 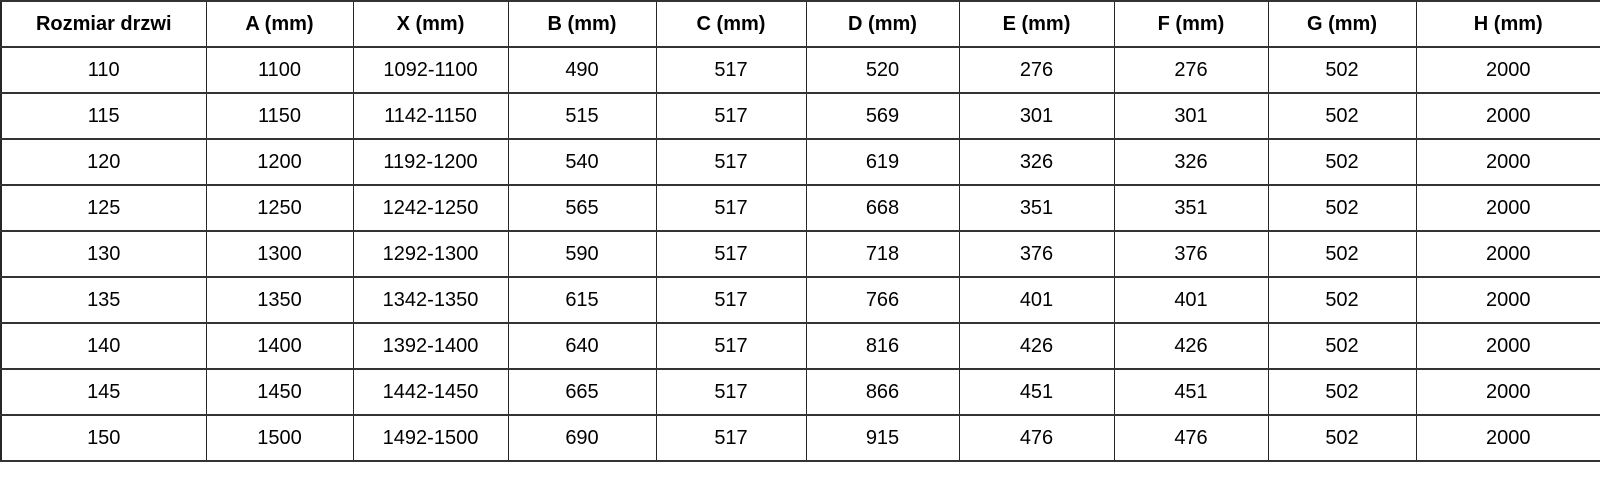 I want to click on table-cell: 1092-1100, so click(x=430, y=70).